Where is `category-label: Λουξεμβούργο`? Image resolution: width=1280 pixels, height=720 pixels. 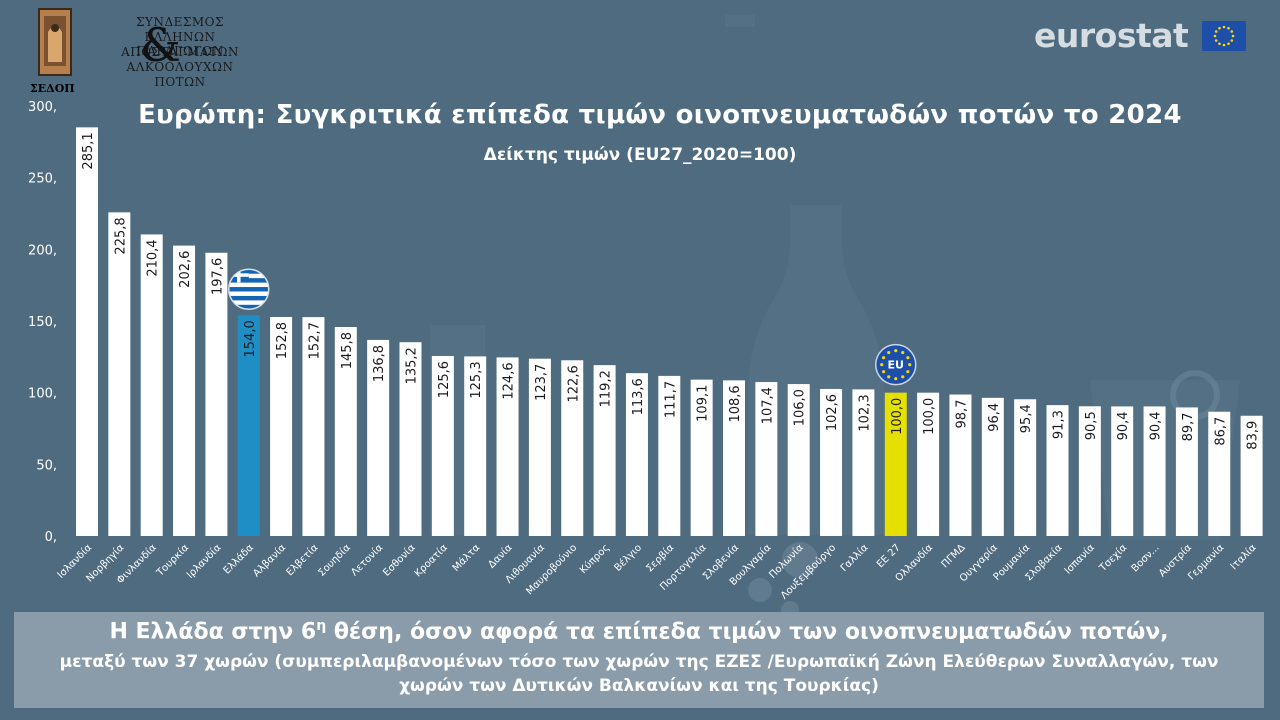
category-label: Λουξεμβούργο is located at coordinates (808, 572).